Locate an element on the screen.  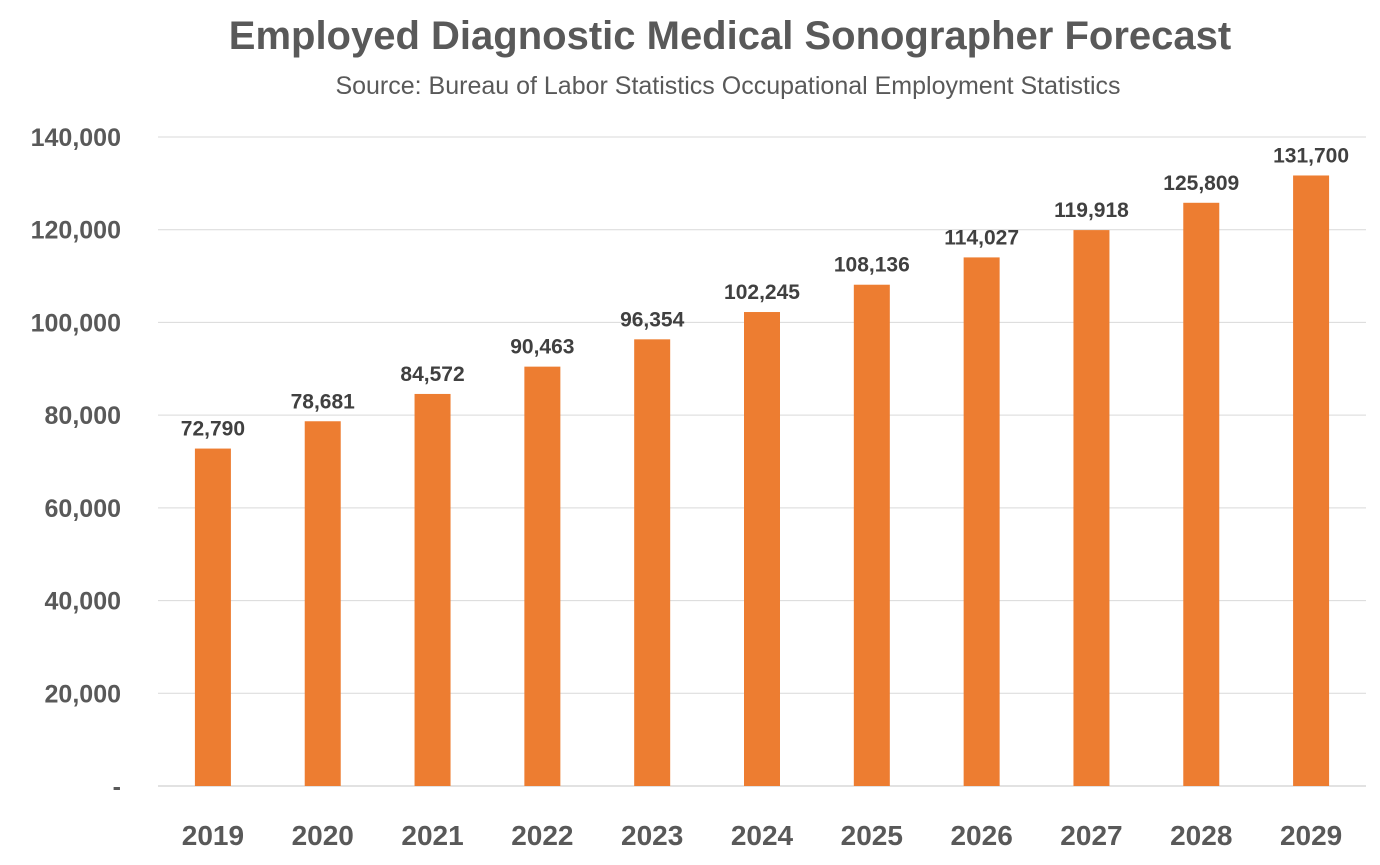
data-label: 84,572 is located at coordinates (432, 374).